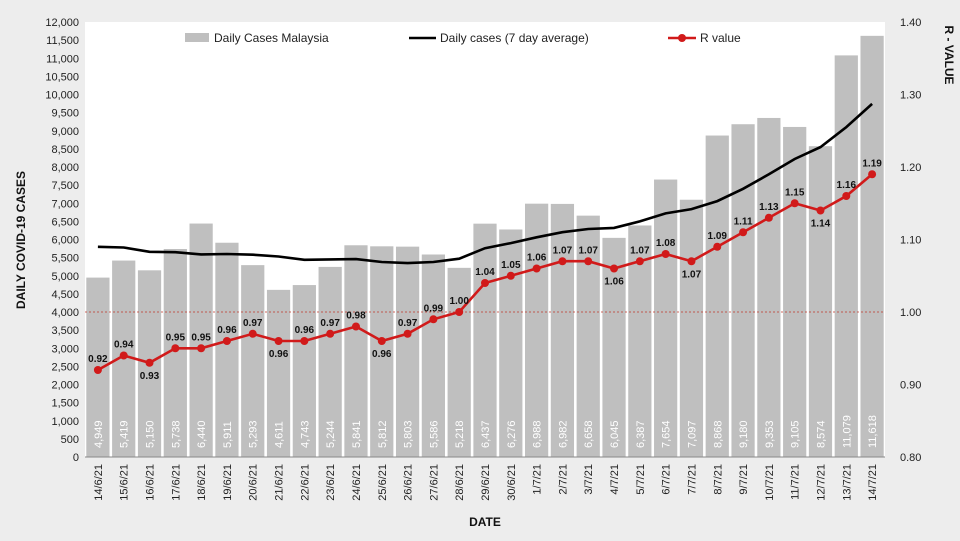 Image resolution: width=960 pixels, height=541 pixels. I want to click on y-tick-label: 11,500, so click(62, 41).